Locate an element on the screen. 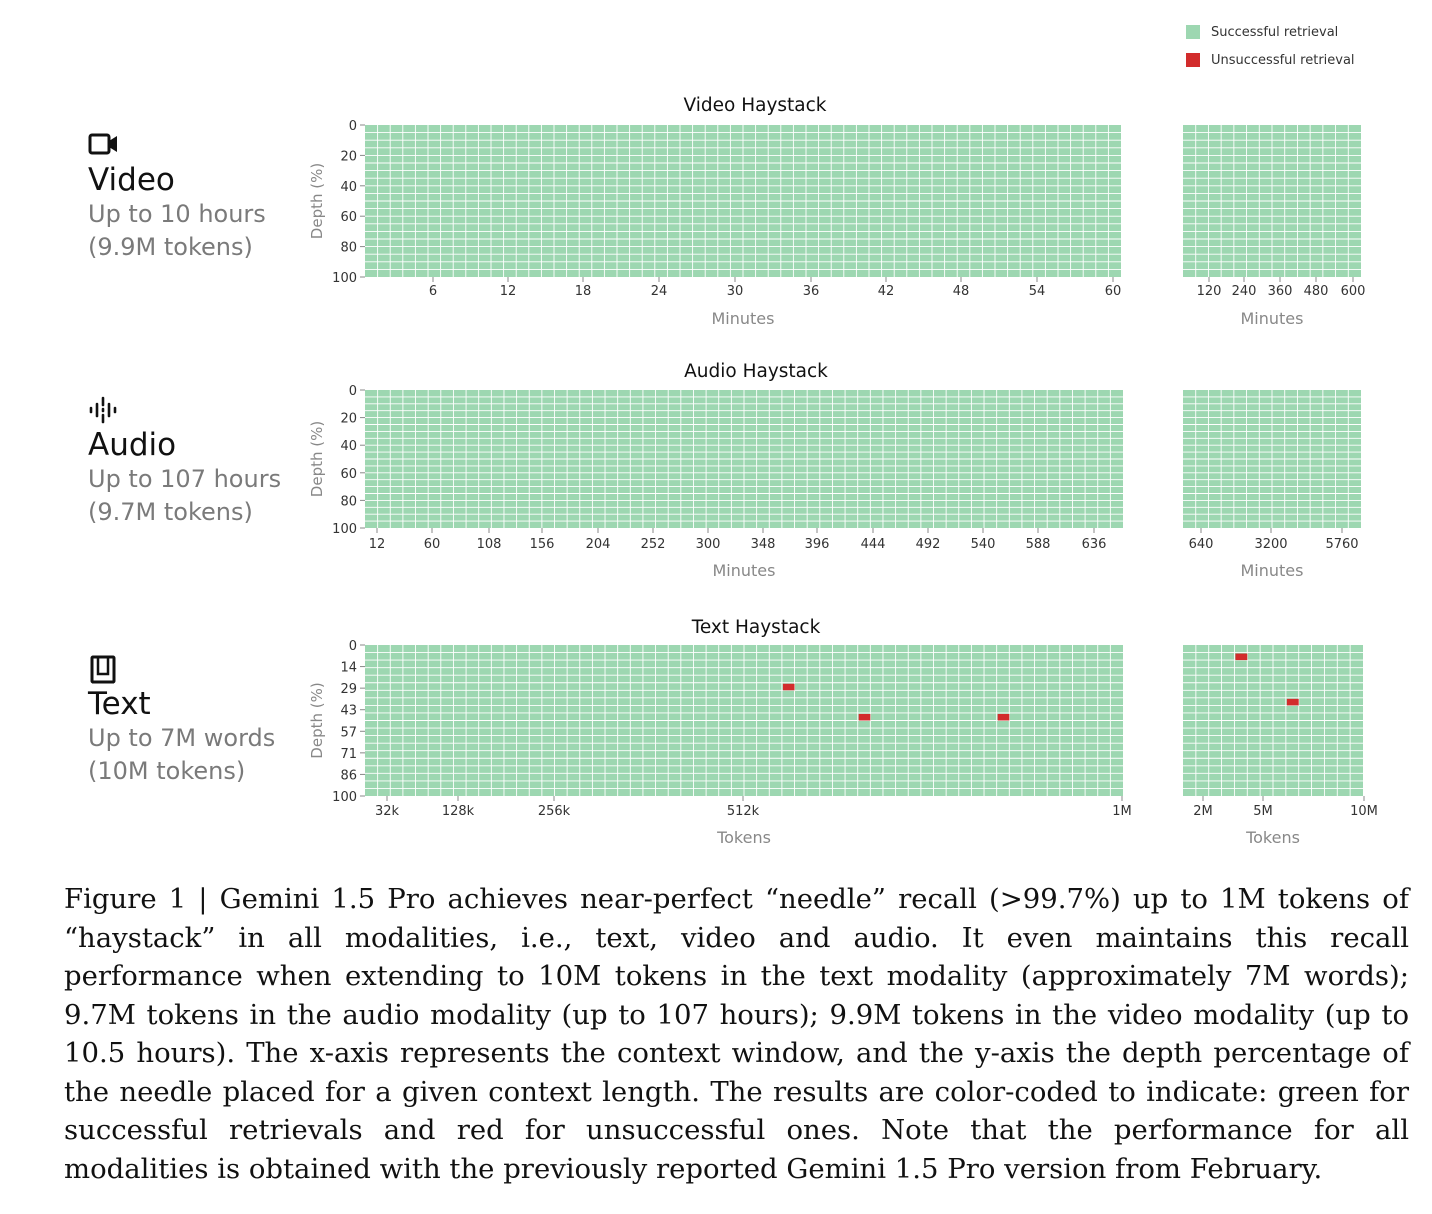  modality-duration: Up to 7M words is located at coordinates (182, 738).